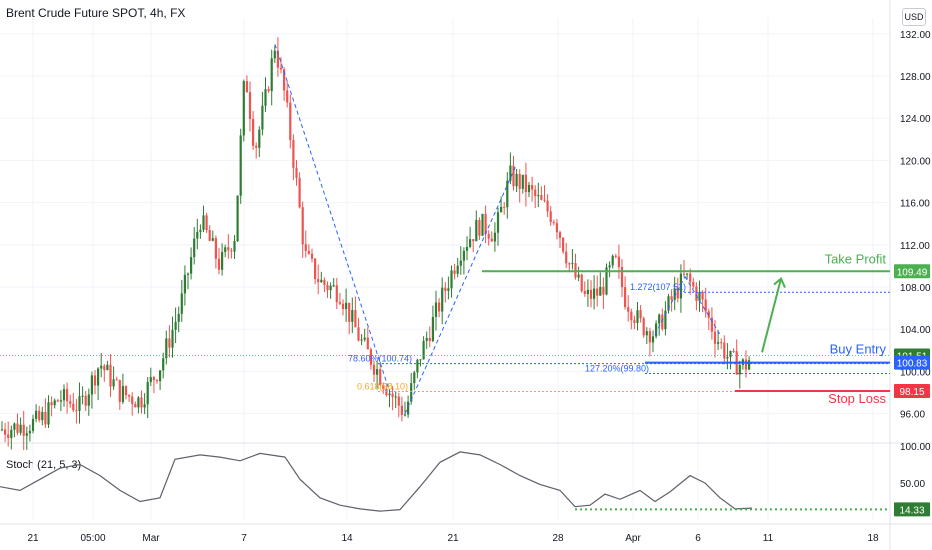 The width and height of the screenshot is (932, 550). What do you see at coordinates (856, 258) in the screenshot?
I see `level-label: Take Profit` at bounding box center [856, 258].